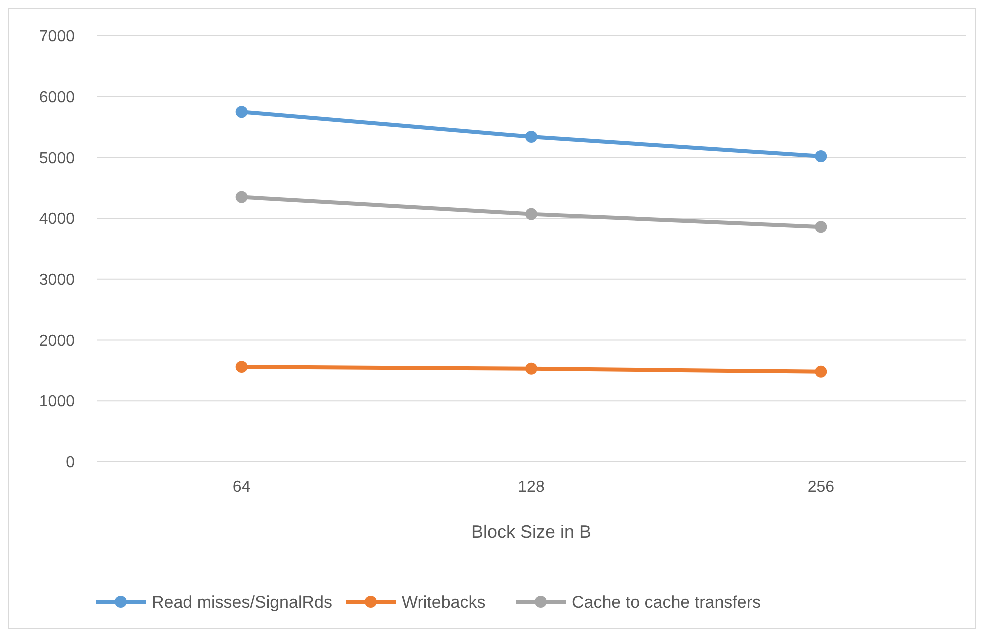  What do you see at coordinates (531, 532) in the screenshot?
I see `x-axis-title: Block Size in B` at bounding box center [531, 532].